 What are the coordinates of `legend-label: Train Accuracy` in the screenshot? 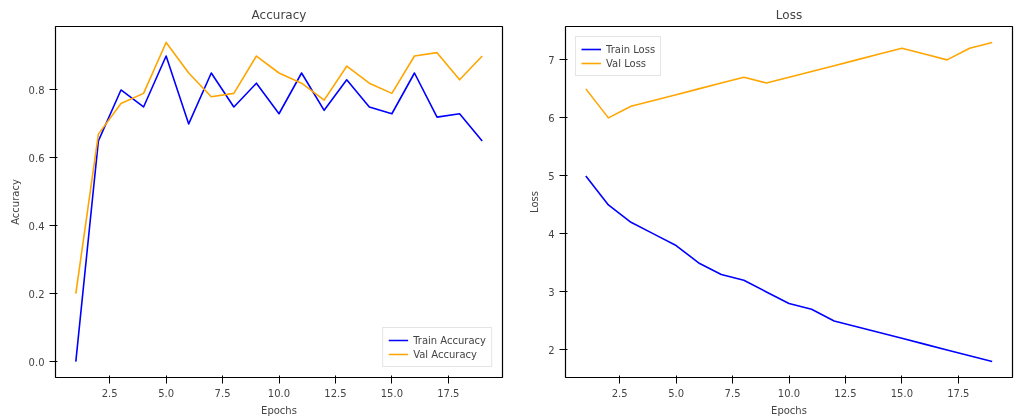 It's located at (449, 340).